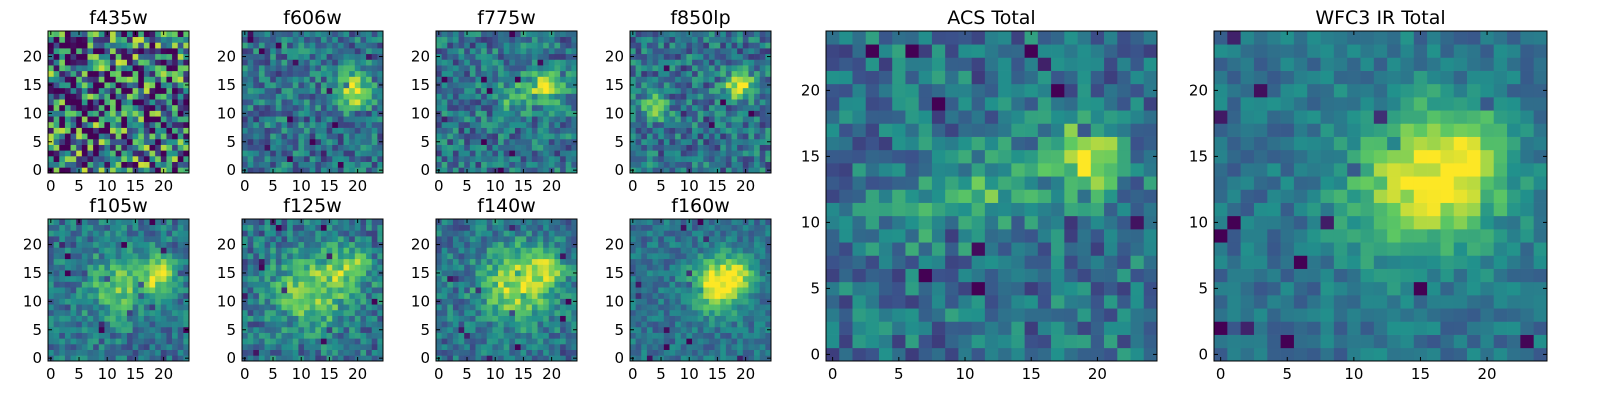  What do you see at coordinates (420, 85) in the screenshot?
I see `y-tick-label: 15` at bounding box center [420, 85].